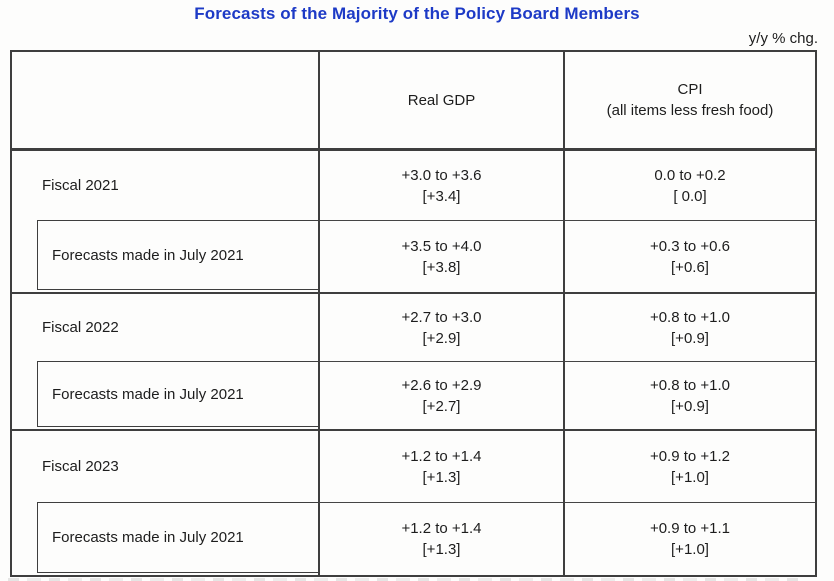  Describe the element at coordinates (441, 246) in the screenshot. I see `forecast-range: +3.5 to +4.0` at that location.